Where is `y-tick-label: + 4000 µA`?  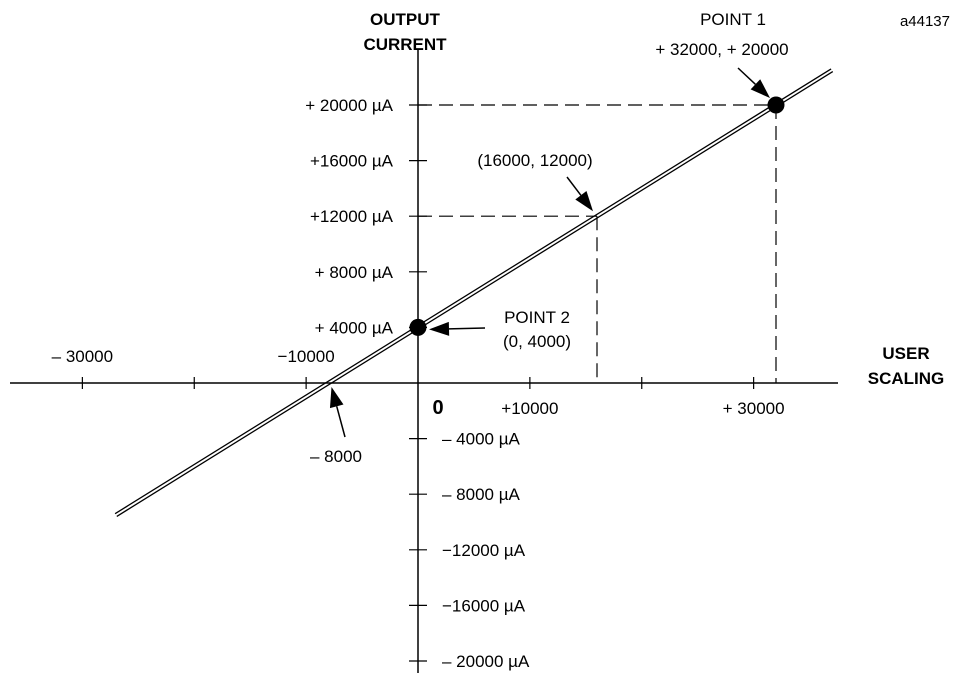
y-tick-label: + 4000 µA is located at coordinates (354, 327).